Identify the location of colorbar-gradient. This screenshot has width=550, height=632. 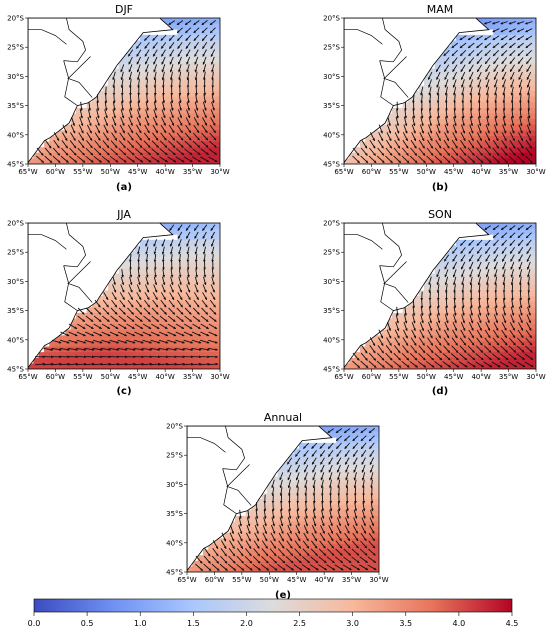
(273, 605).